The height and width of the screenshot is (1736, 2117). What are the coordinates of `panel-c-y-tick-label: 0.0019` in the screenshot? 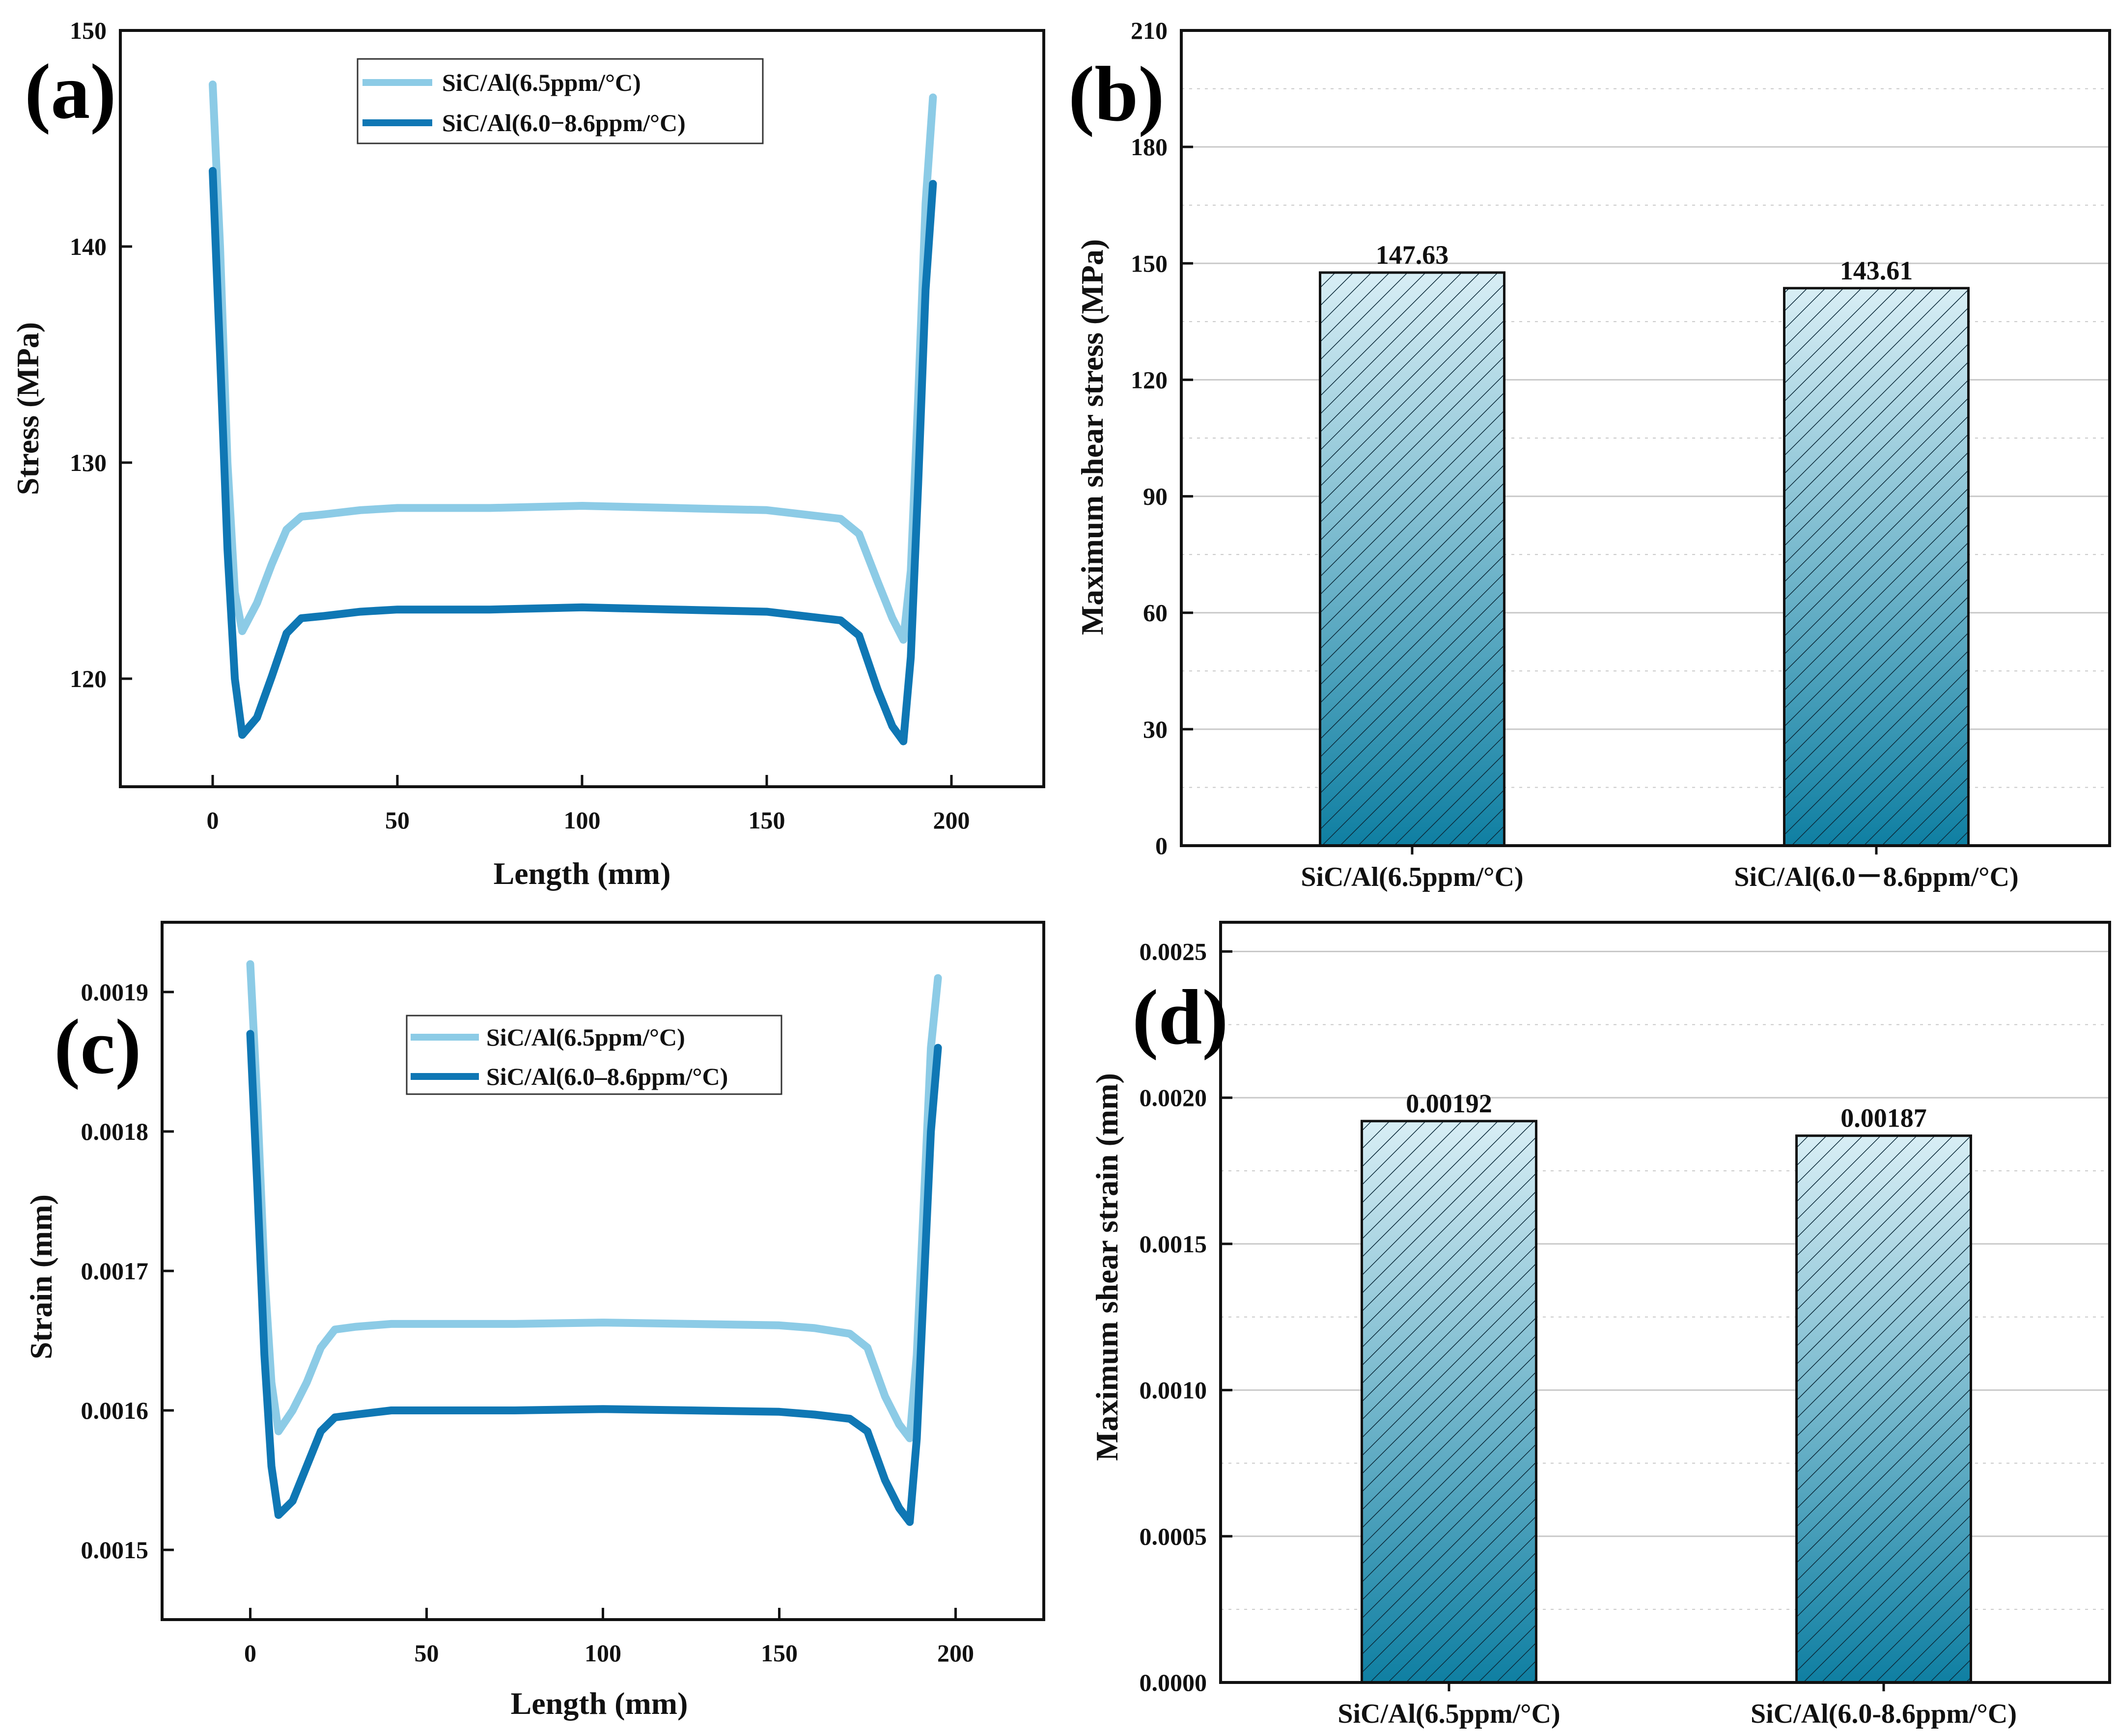 It's located at (115, 992).